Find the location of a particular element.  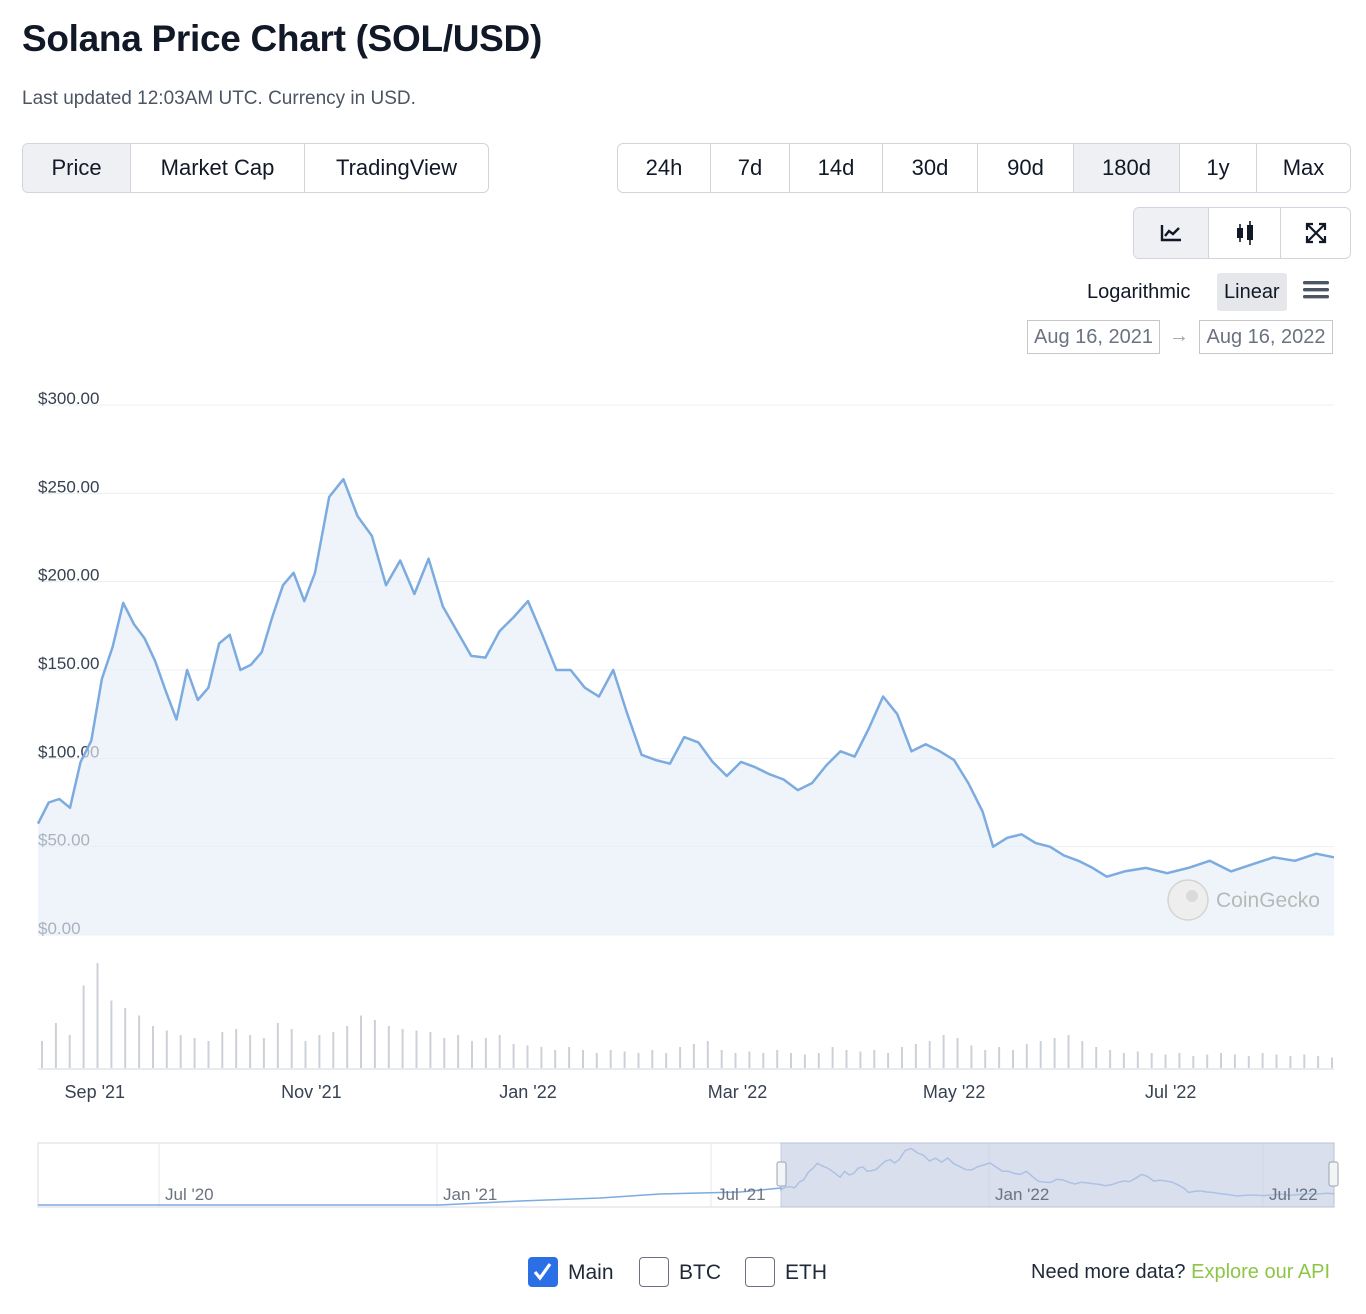

compare-btc-label: BTC is located at coordinates (700, 1272).